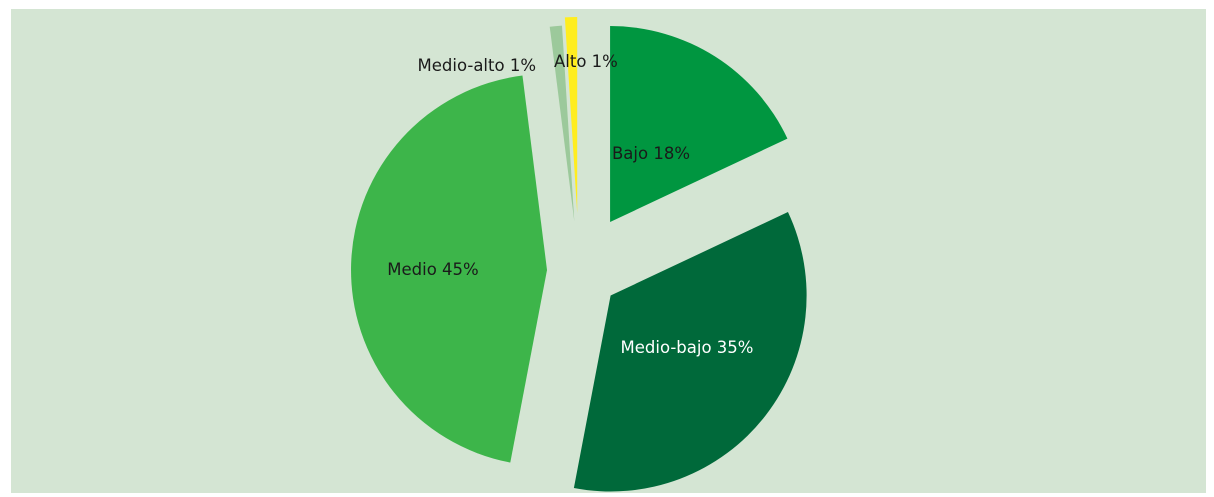 This screenshot has width=1214, height=497. I want to click on slice-label-bajo: Bajo 18%, so click(651, 153).